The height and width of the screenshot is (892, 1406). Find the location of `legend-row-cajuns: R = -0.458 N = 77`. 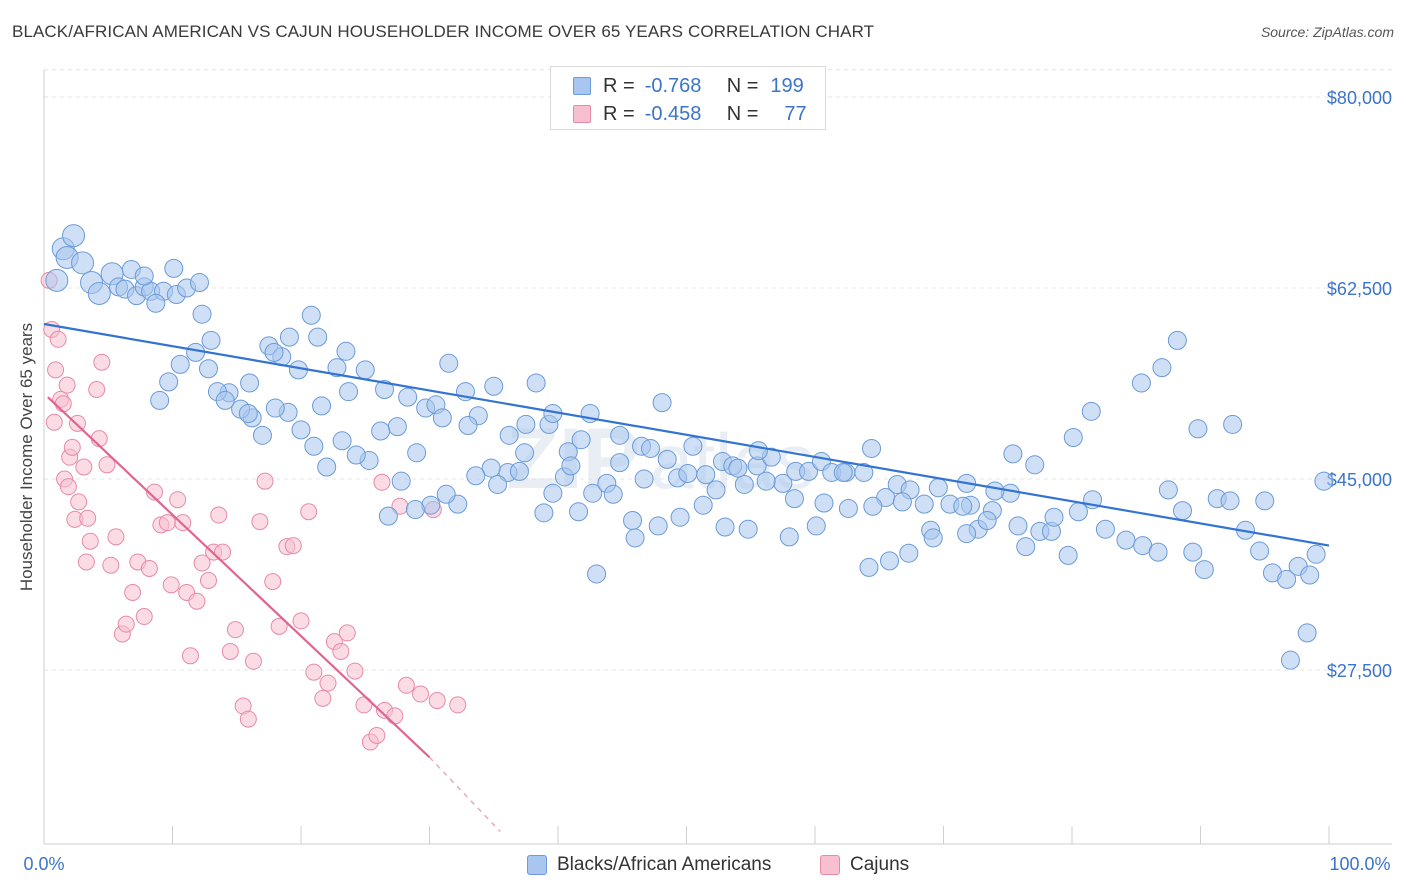

legend-row-cajuns: R = -0.458 N = 77 is located at coordinates (690, 114).